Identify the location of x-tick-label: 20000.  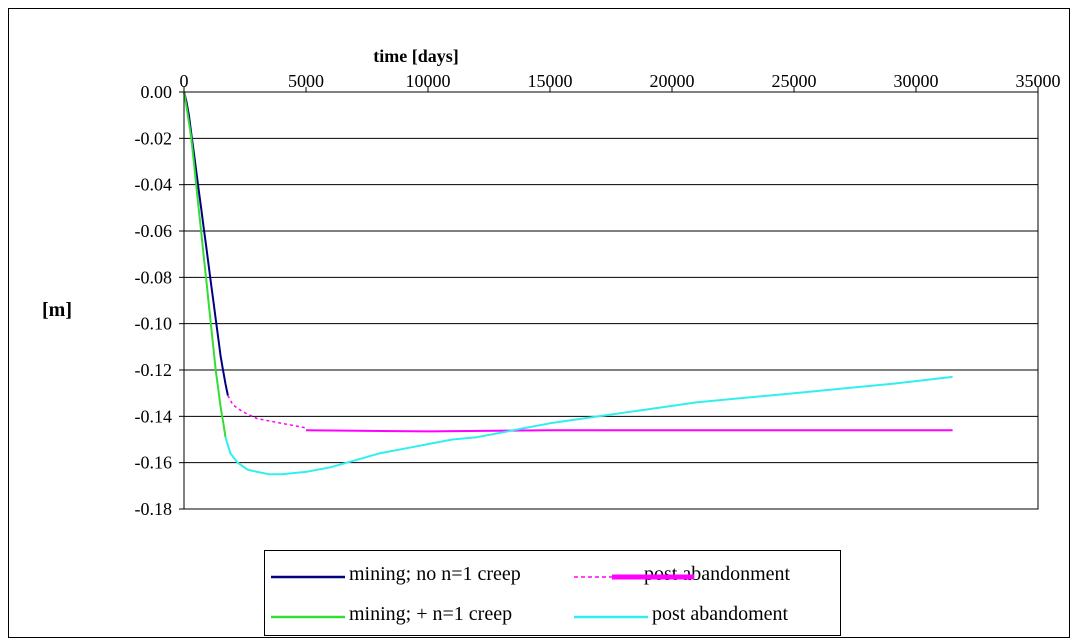
(672, 81).